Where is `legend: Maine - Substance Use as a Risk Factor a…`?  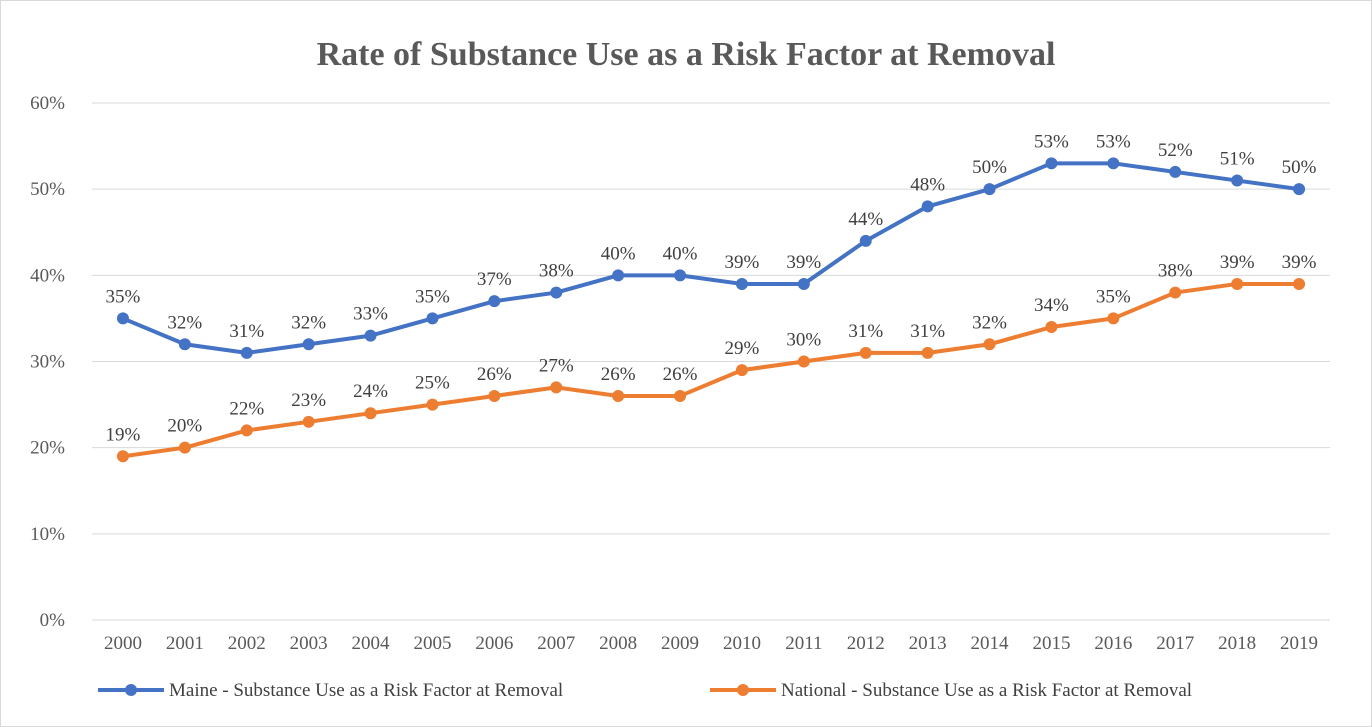
legend: Maine - Substance Use as a Risk Factor a… is located at coordinates (645, 690).